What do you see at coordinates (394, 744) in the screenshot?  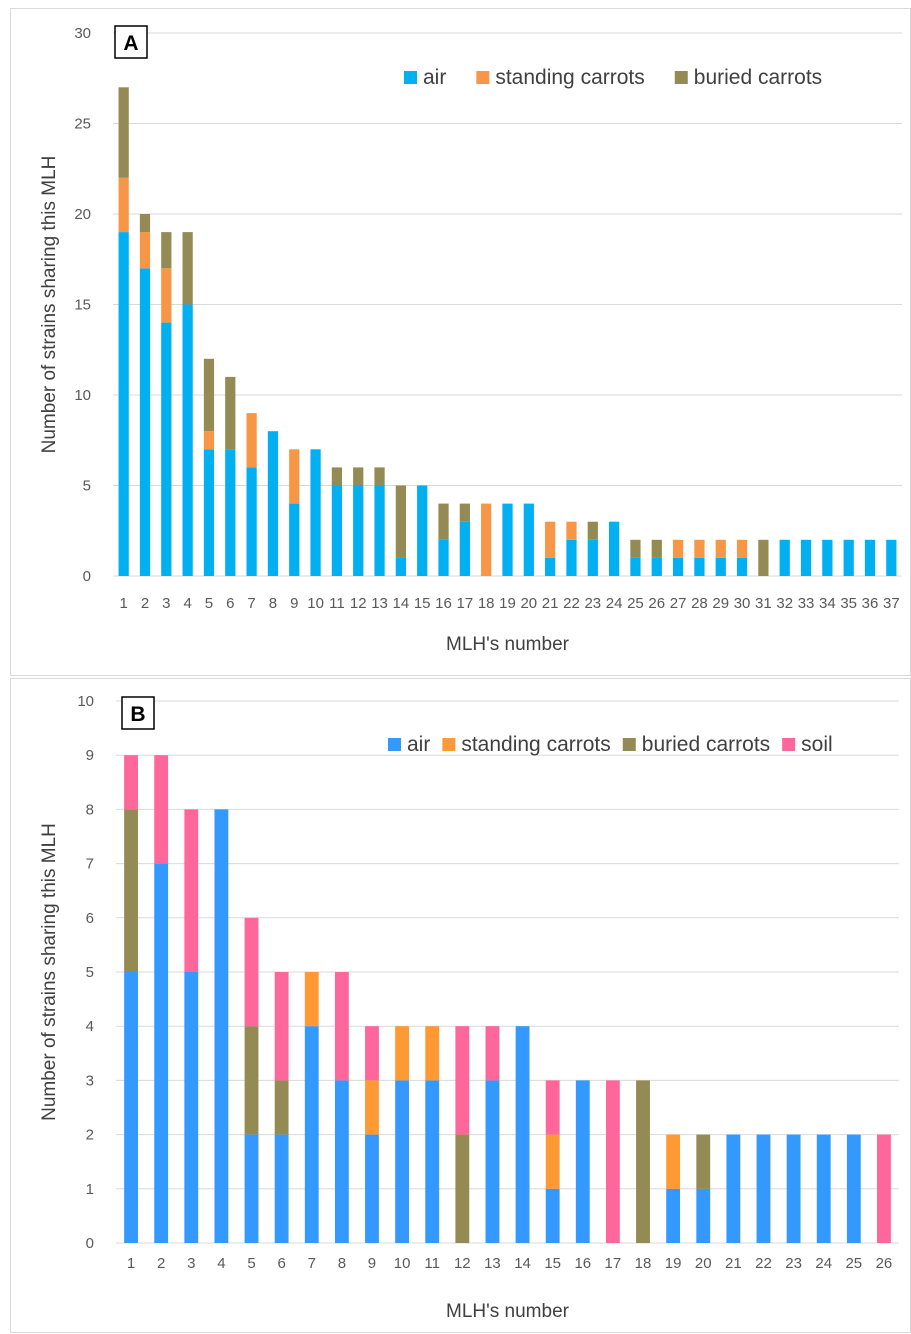 I see `legend-swatch-air` at bounding box center [394, 744].